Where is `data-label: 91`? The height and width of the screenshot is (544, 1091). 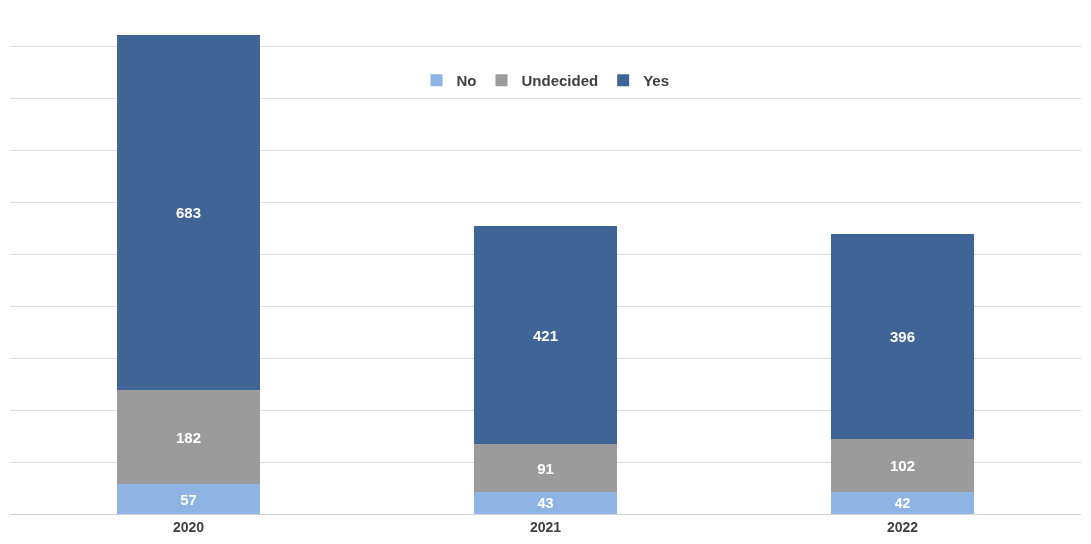 data-label: 91 is located at coordinates (545, 468).